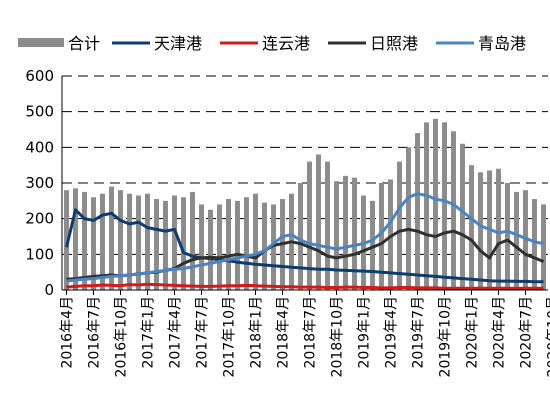 This screenshot has height=410, width=550. Describe the element at coordinates (39, 147) in the screenshot. I see `y-tick-label: 400` at that location.